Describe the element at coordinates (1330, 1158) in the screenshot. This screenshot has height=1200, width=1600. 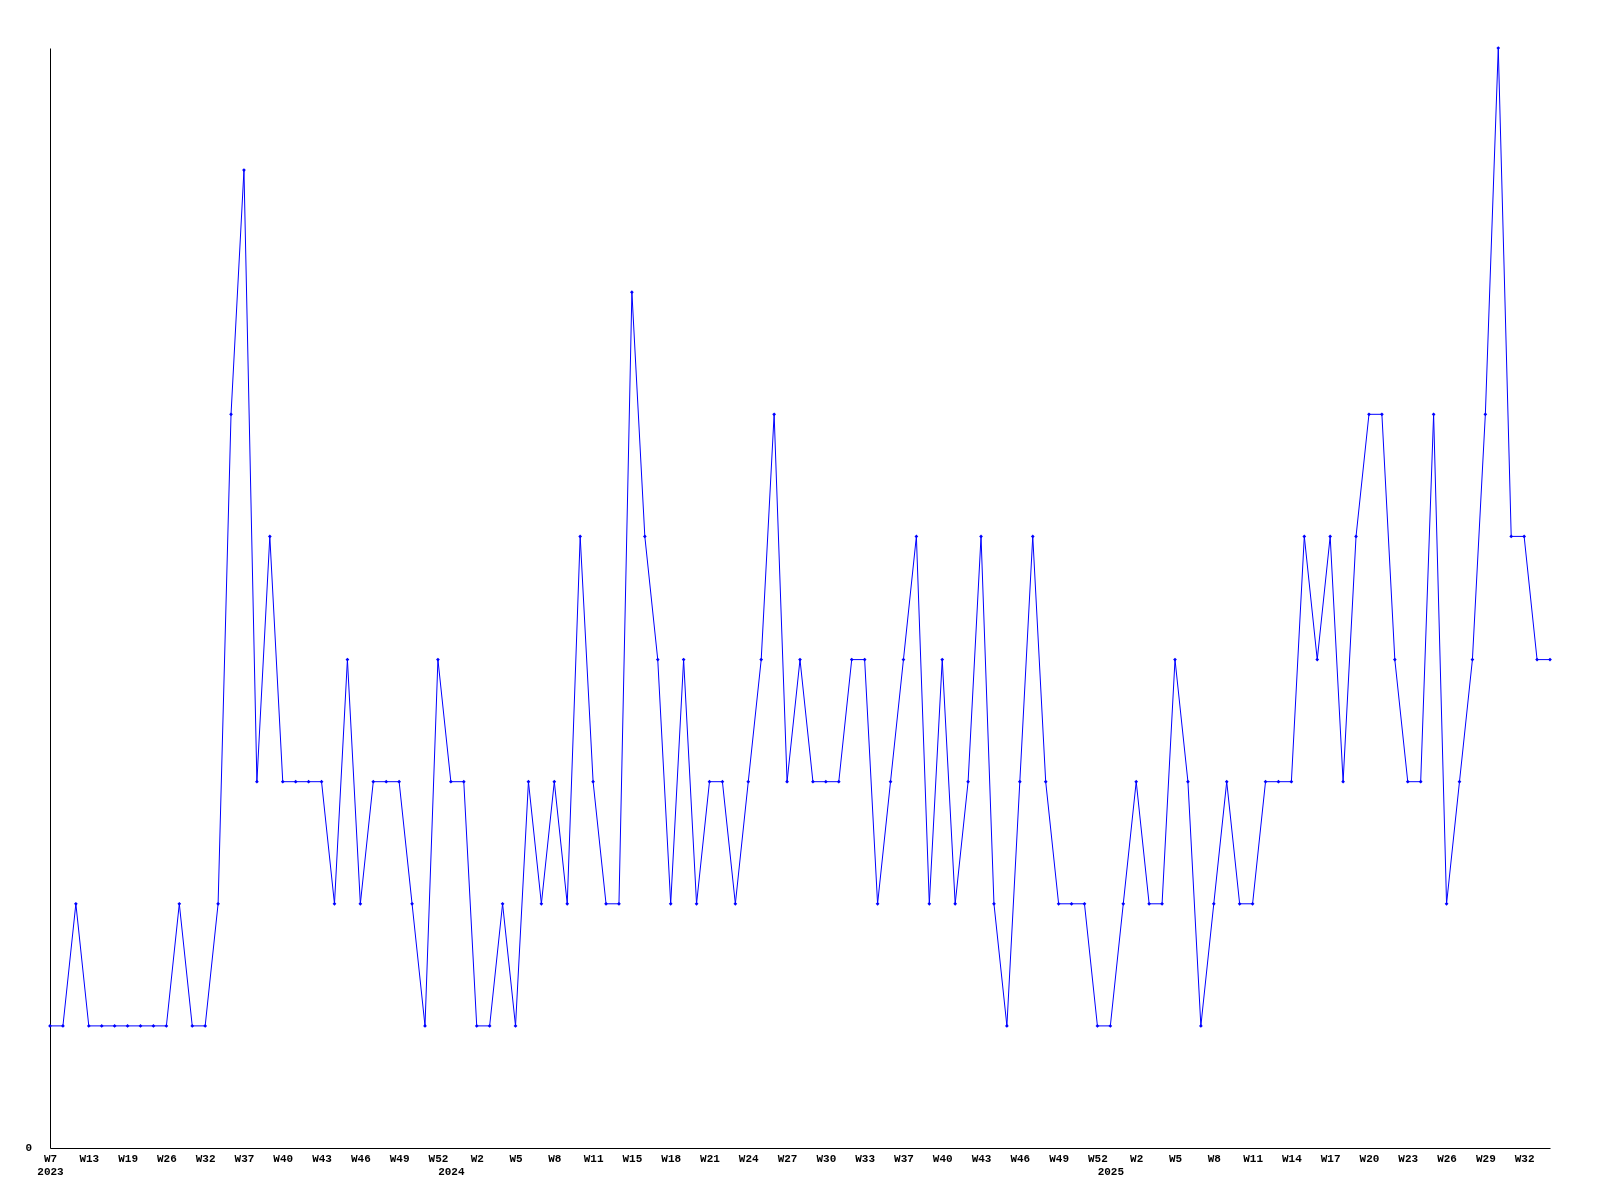
I see `x-tick-label: W17` at that location.